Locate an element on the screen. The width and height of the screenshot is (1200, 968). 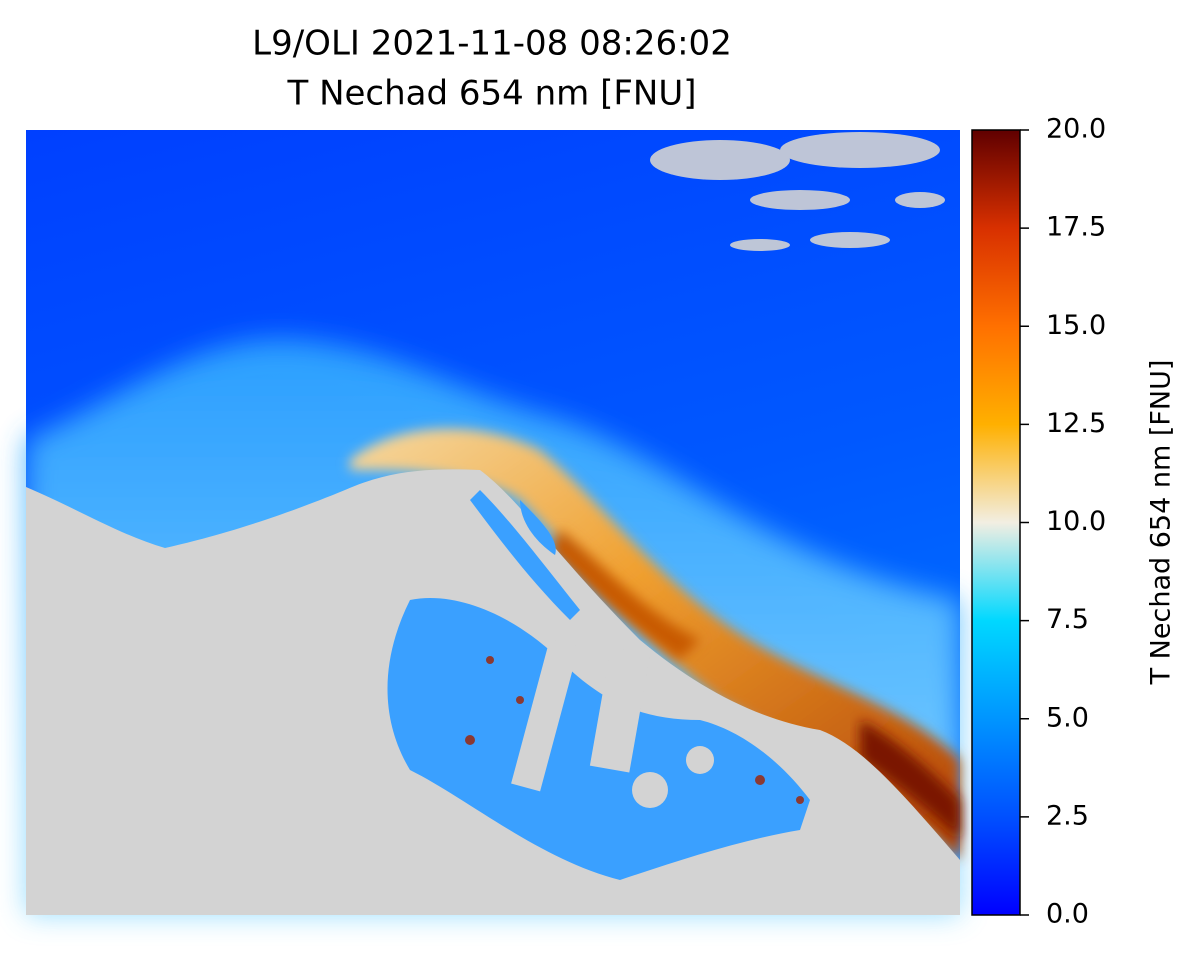
colorbar-tick-label: 5.0 is located at coordinates (1067, 717).